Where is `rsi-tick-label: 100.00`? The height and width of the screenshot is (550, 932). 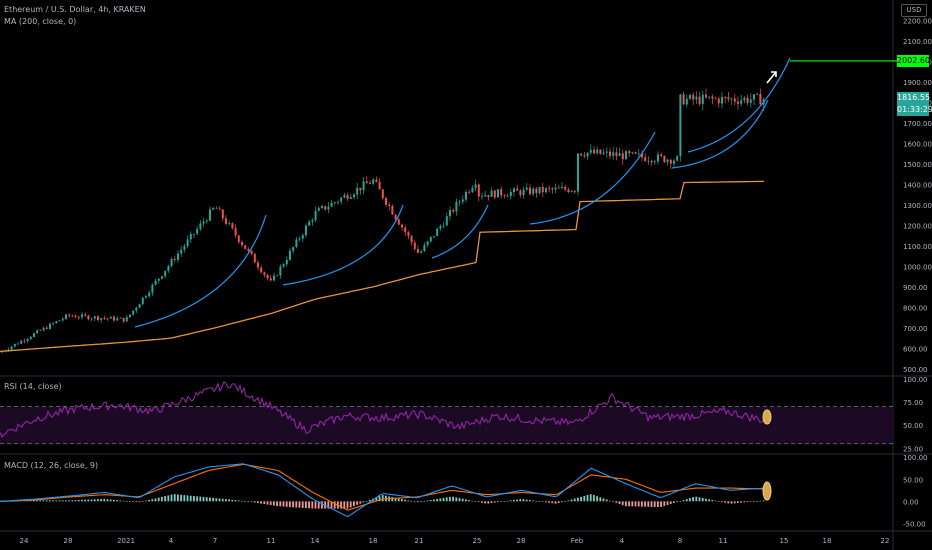
rsi-tick-label: 100.00 is located at coordinates (915, 380).